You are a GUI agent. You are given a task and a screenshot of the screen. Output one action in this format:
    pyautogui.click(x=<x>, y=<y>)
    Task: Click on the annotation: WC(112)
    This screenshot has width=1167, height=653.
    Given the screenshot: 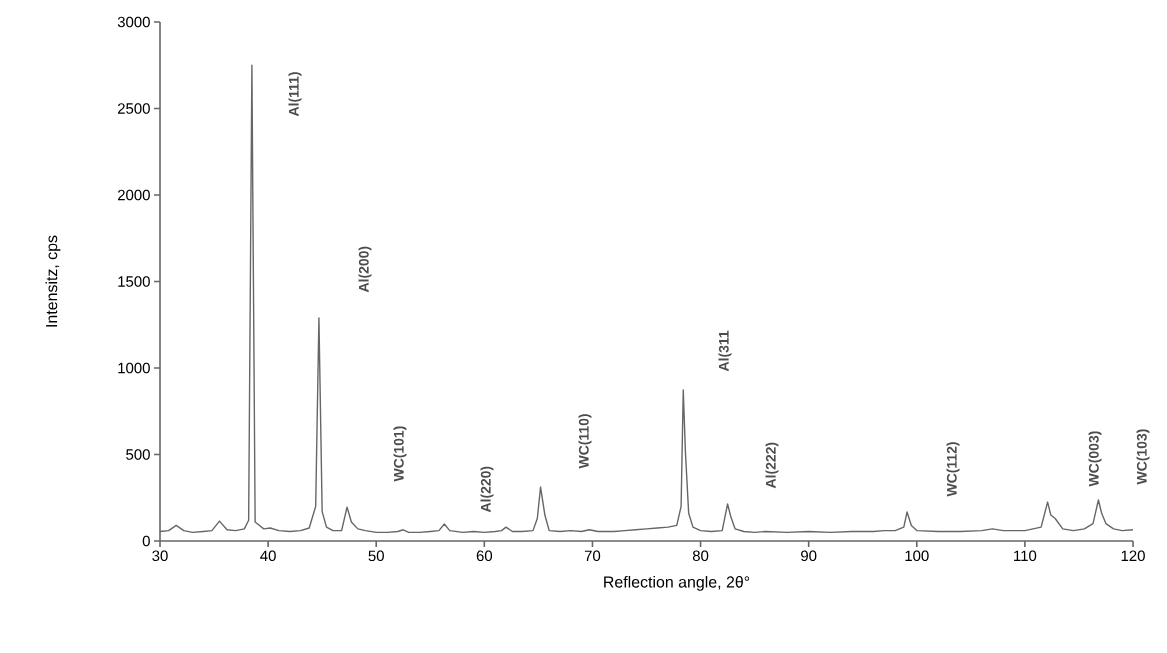 What is the action you would take?
    pyautogui.click(x=953, y=469)
    